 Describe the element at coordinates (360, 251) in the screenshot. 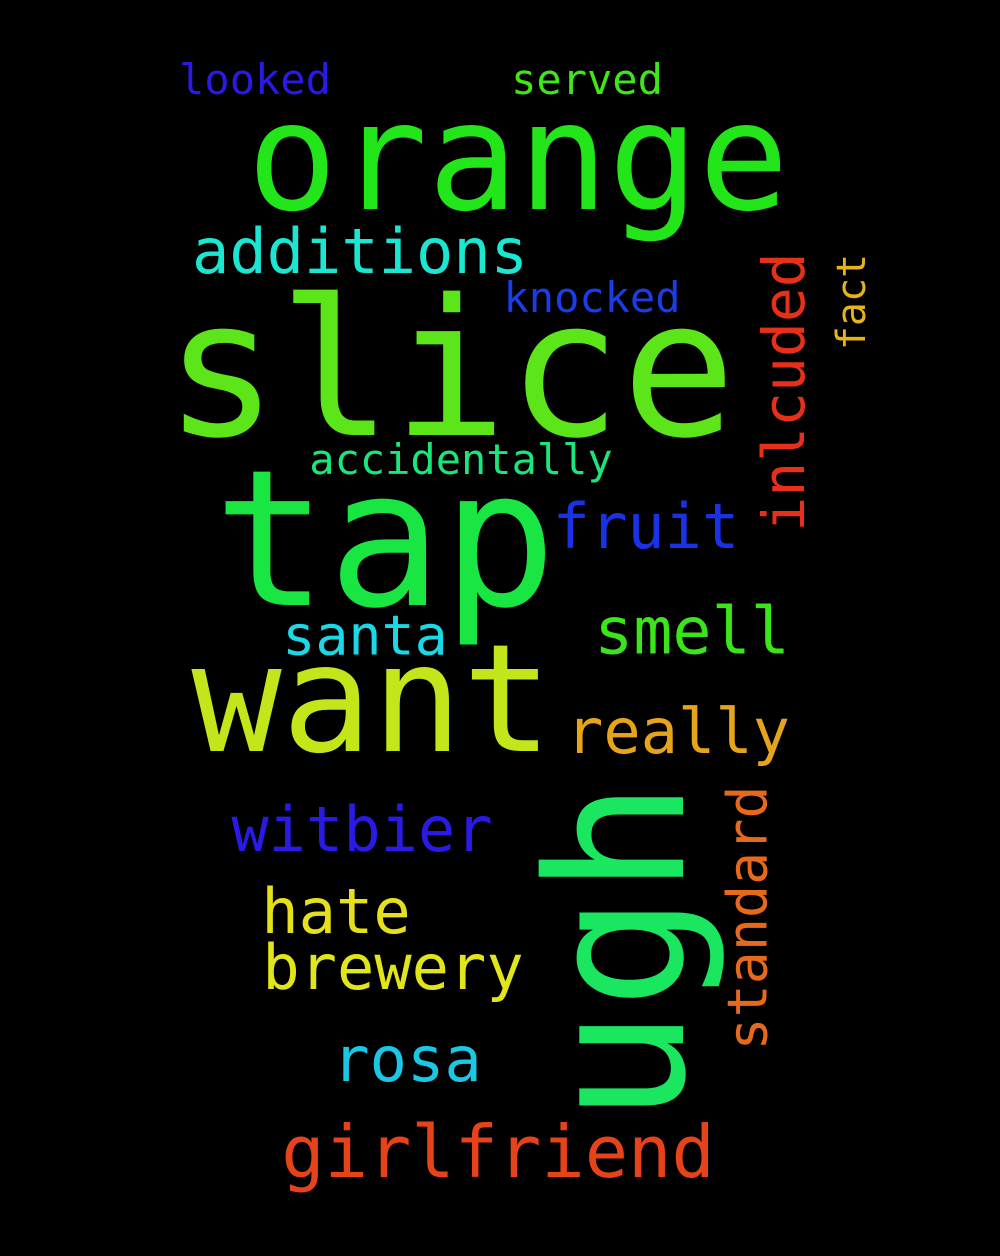

I see `word-additions: additions` at that location.